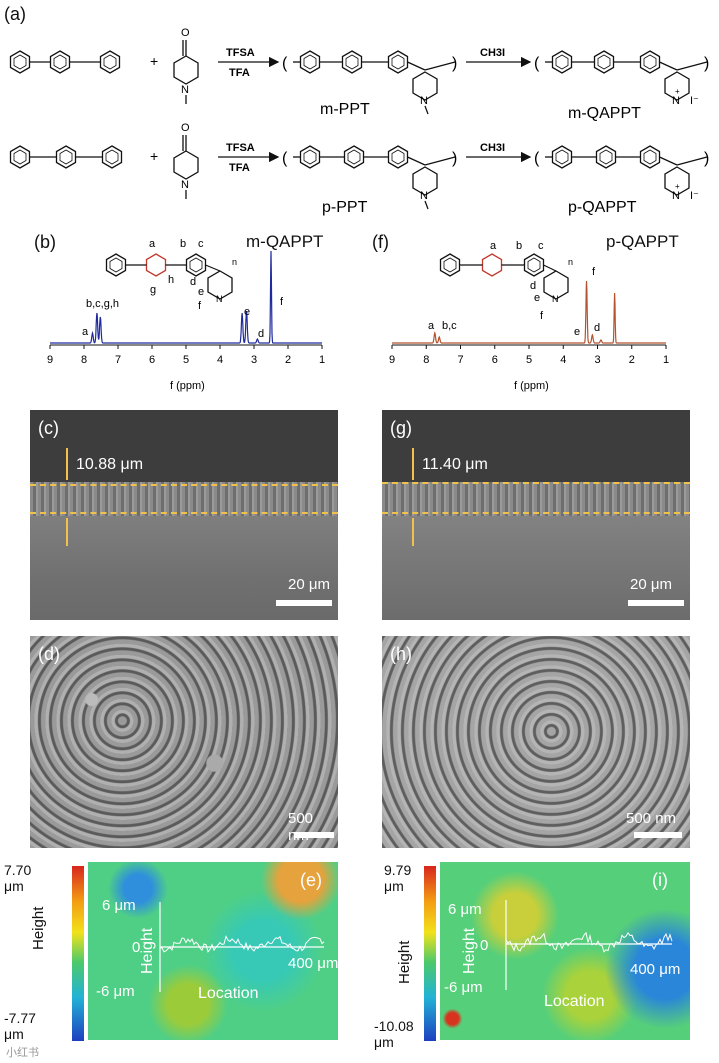 The height and width of the screenshot is (1063, 719). Describe the element at coordinates (154, 61) in the screenshot. I see `plus-sign-1: +` at that location.